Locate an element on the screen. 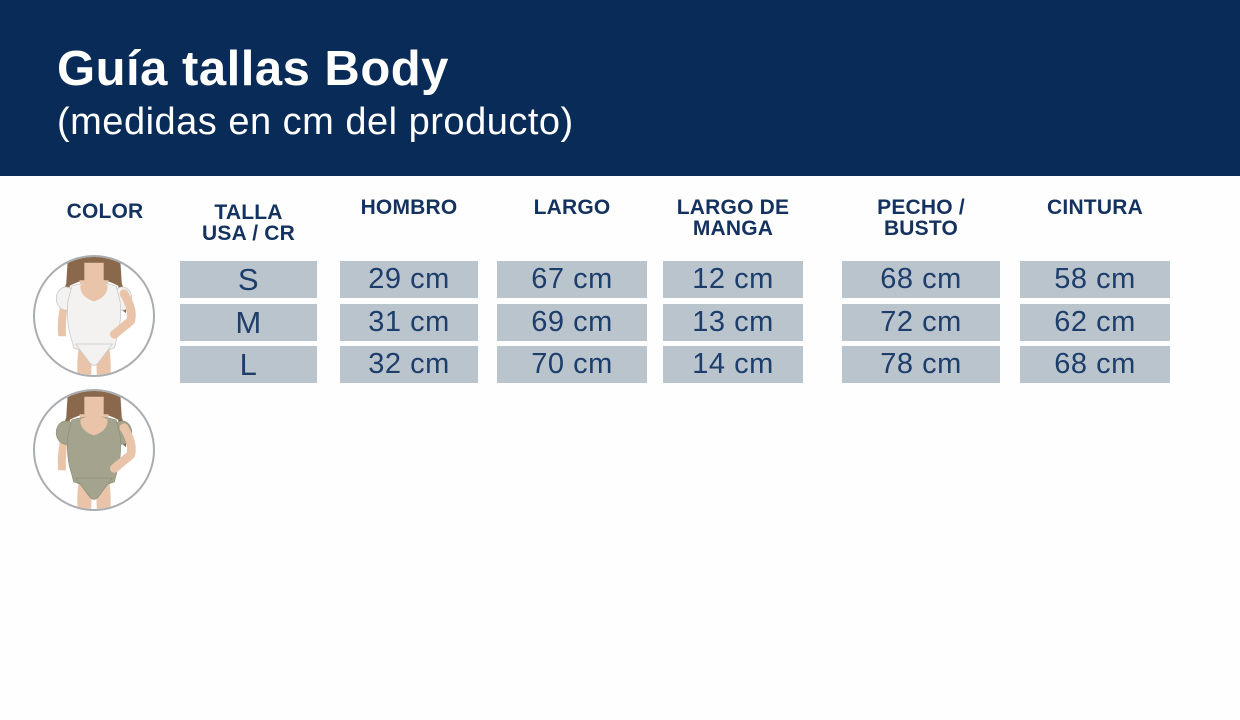 Image resolution: width=1240 pixels, height=720 pixels. column-header-talla: TALLA USA / CR is located at coordinates (248, 223).